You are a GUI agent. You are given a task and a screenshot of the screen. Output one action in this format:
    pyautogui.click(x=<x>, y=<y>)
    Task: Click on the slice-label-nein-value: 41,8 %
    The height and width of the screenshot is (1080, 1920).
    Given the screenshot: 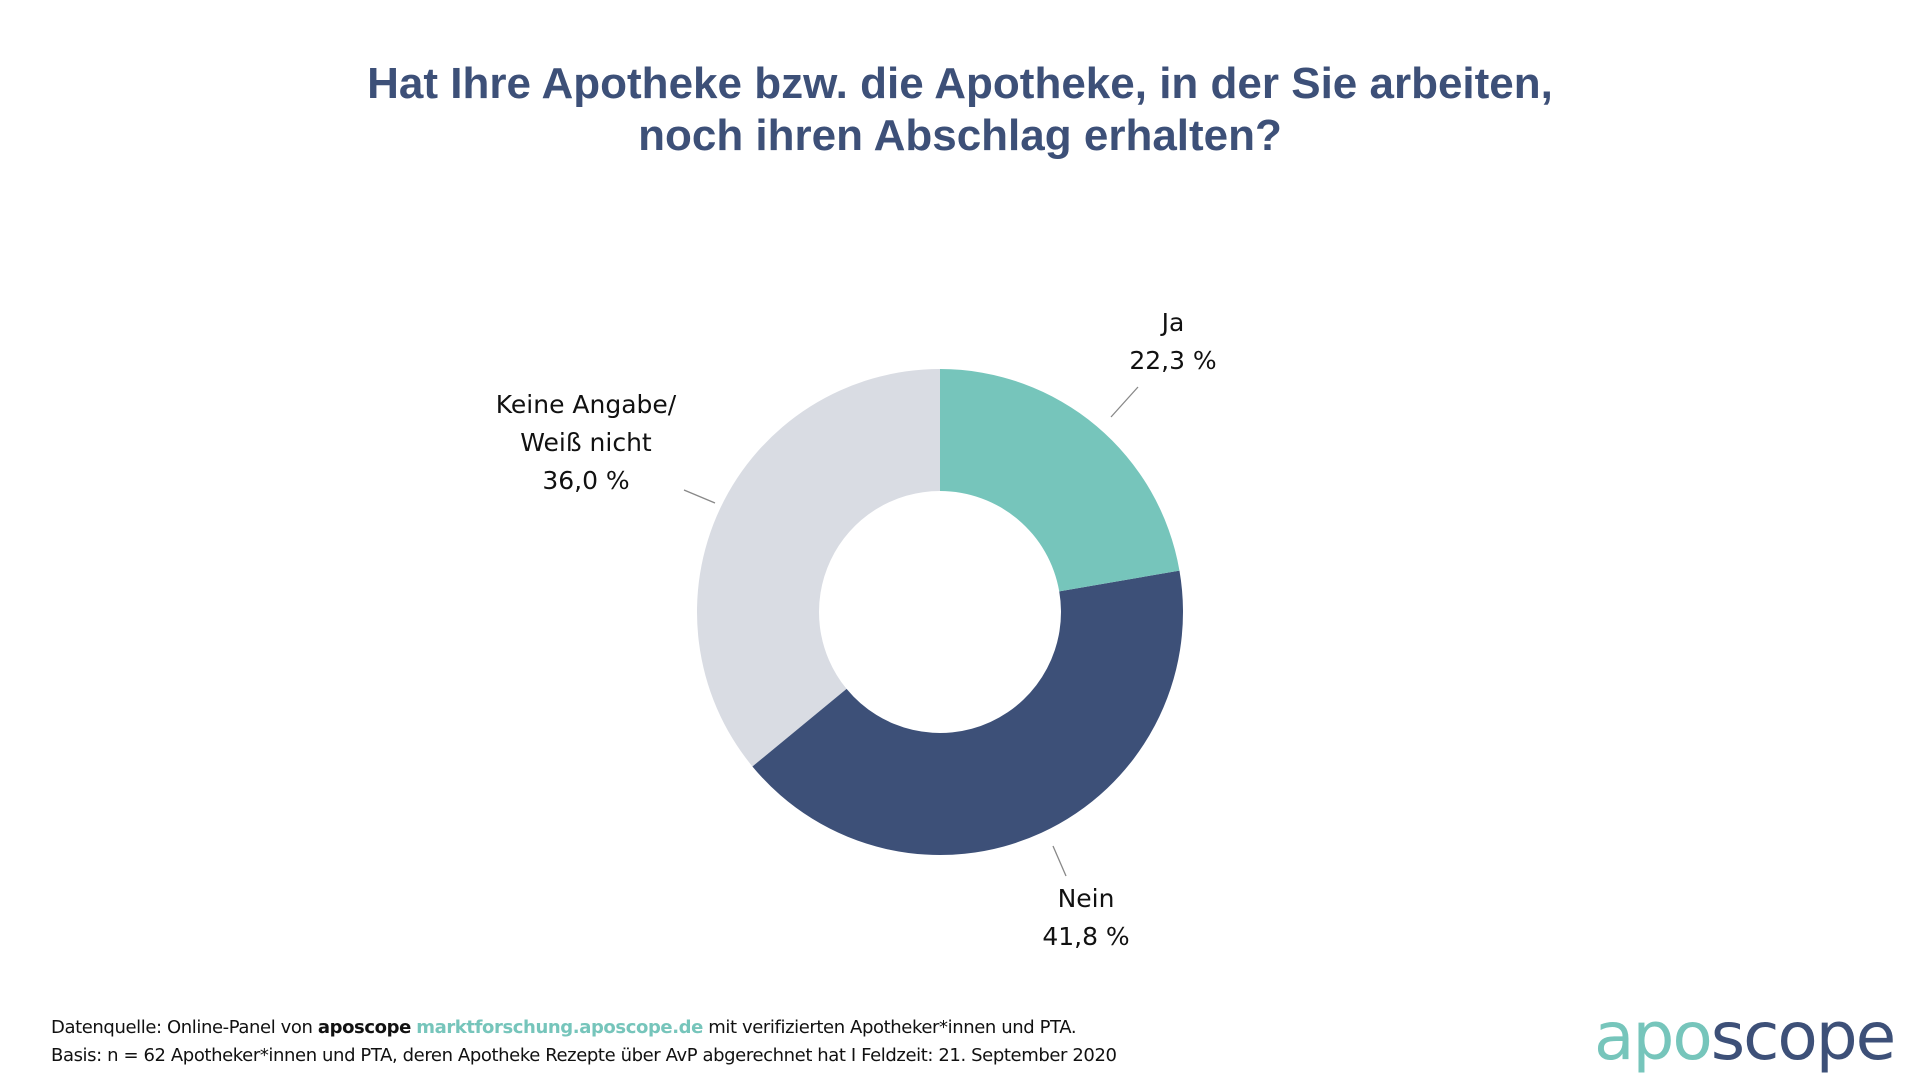 What is the action you would take?
    pyautogui.click(x=1086, y=936)
    